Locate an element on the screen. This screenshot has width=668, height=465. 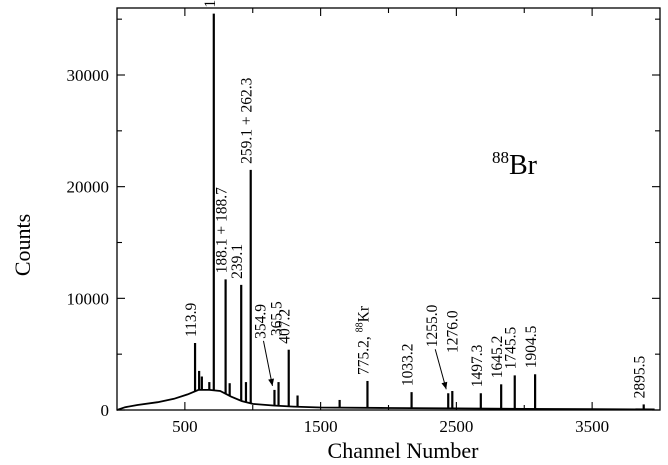
x-tick-label: 500 is located at coordinates (185, 426).